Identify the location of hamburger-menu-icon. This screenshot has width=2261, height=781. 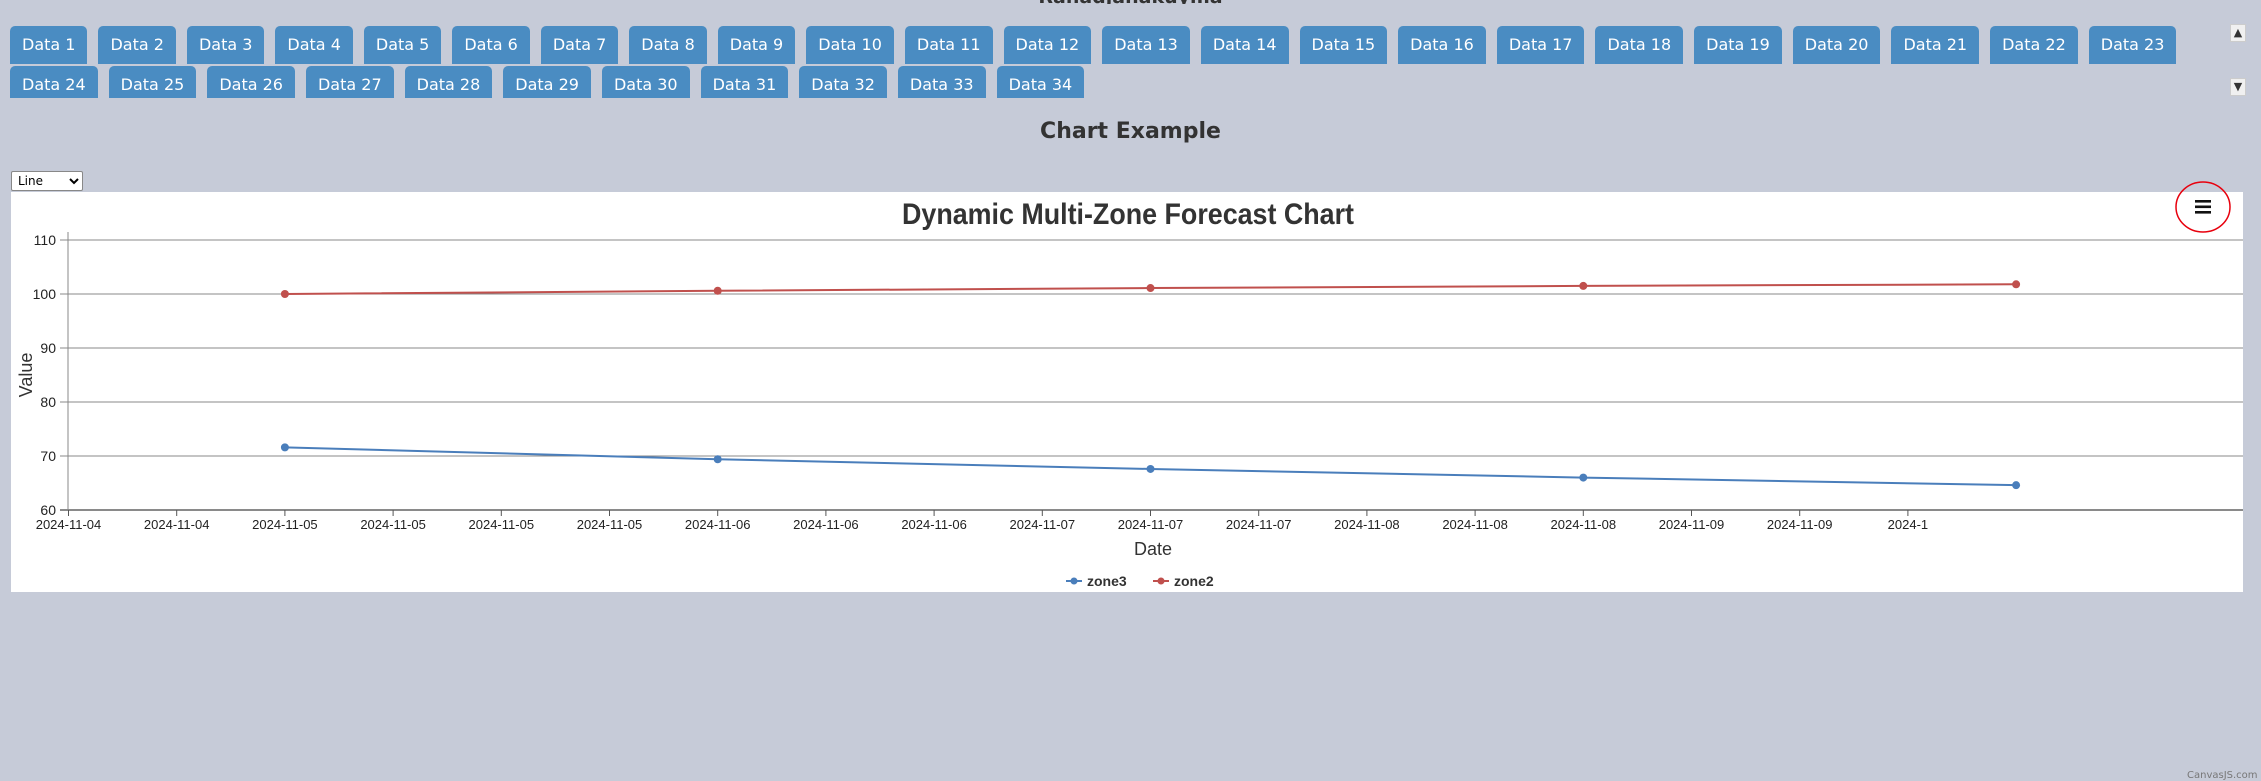
(2203, 207).